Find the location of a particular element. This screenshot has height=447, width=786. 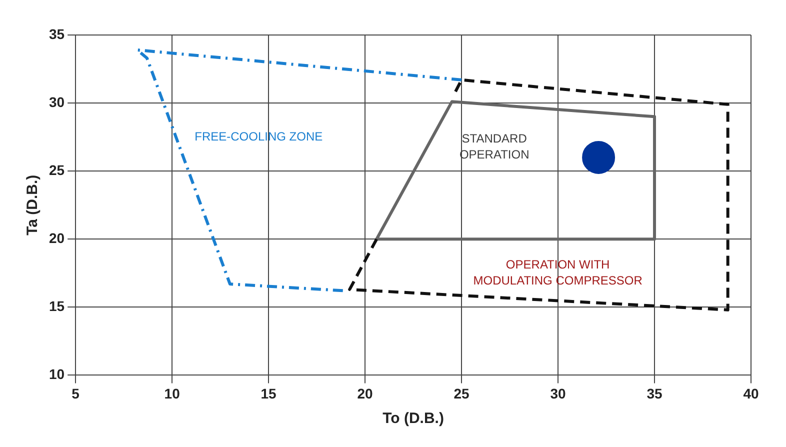

x-tick-label: 35 is located at coordinates (654, 393).